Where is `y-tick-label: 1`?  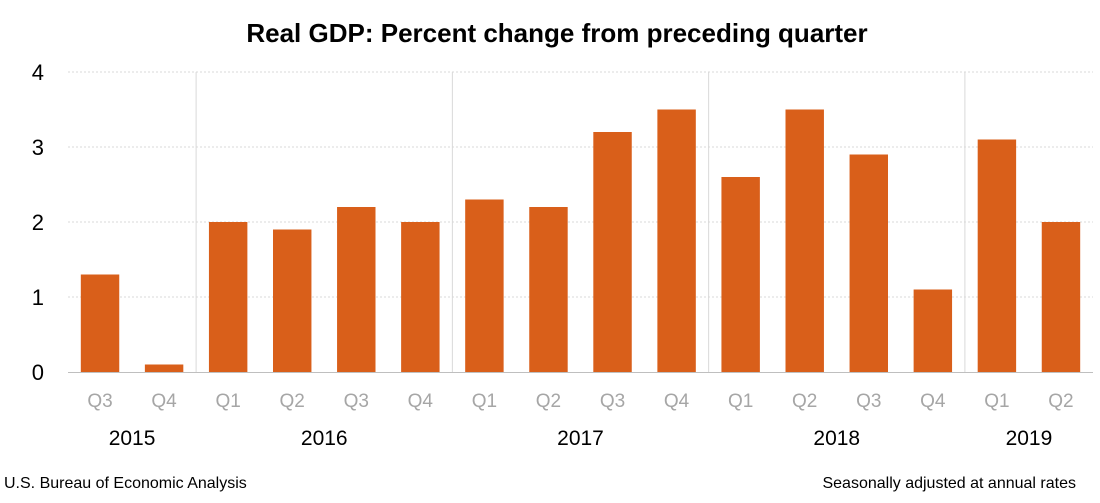 y-tick-label: 1 is located at coordinates (38, 297).